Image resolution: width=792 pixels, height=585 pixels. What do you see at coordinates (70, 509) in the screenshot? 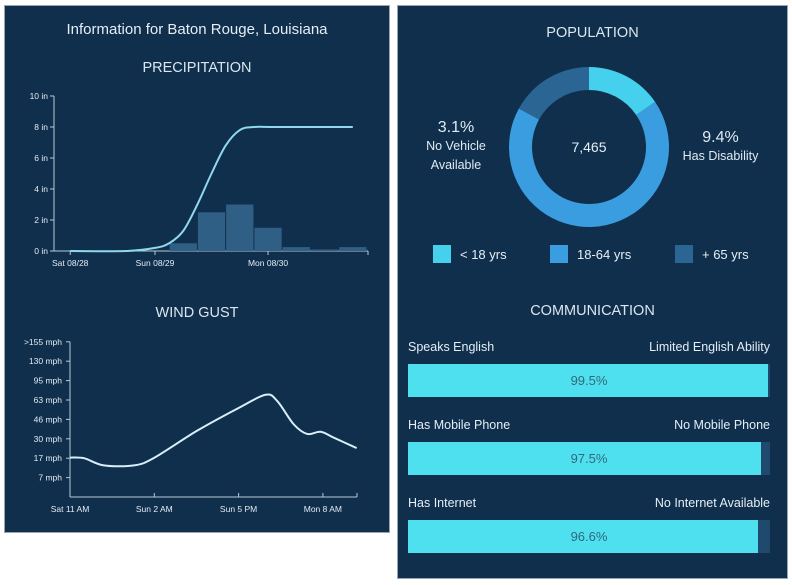
I see `x-tick-label: Sat 11 AM` at bounding box center [70, 509].